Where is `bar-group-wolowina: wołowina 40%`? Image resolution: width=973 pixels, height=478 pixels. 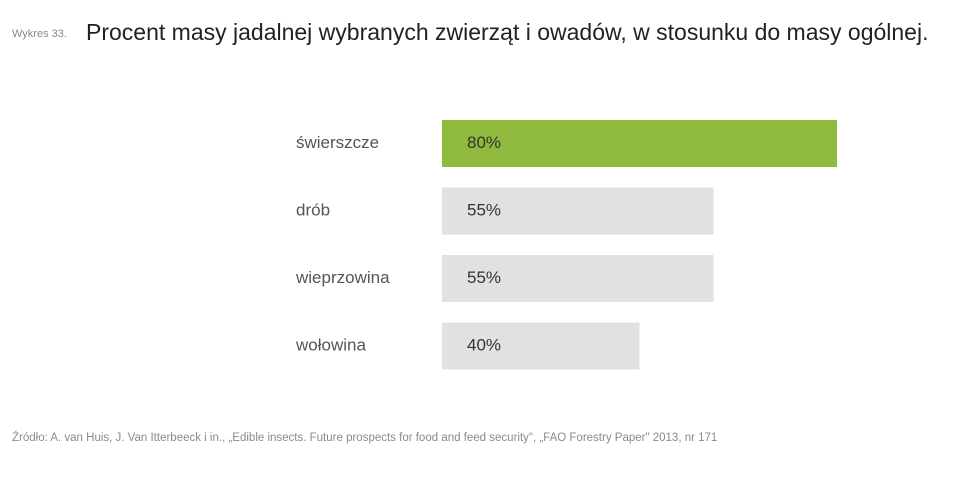
bar-group-wolowina: wołowina 40% is located at coordinates (467, 346).